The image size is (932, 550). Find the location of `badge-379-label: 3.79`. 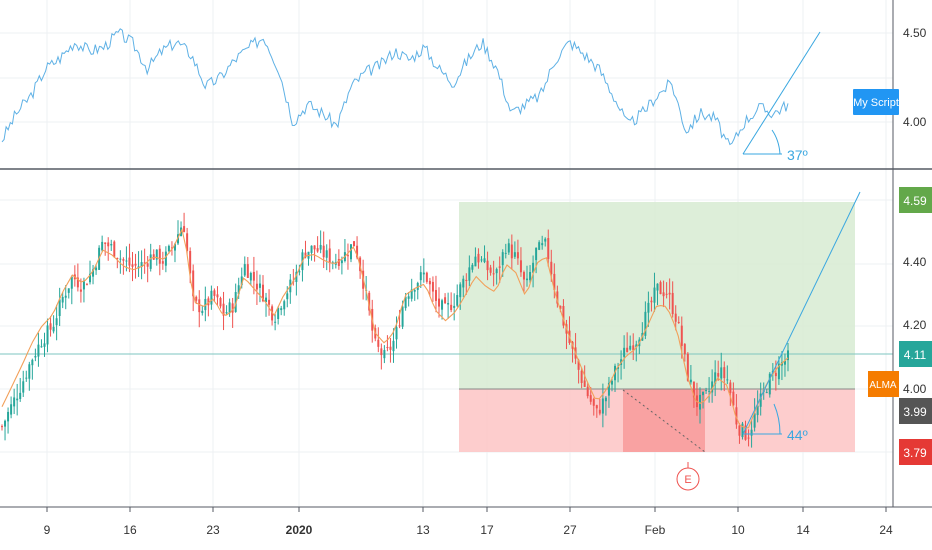

badge-379-label: 3.79 is located at coordinates (915, 453).